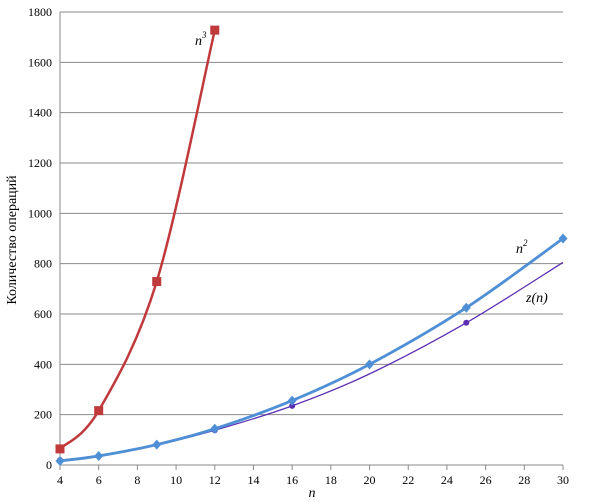 The height and width of the screenshot is (502, 600). What do you see at coordinates (40, 213) in the screenshot?
I see `y-tick-label-1000: 1000` at bounding box center [40, 213].